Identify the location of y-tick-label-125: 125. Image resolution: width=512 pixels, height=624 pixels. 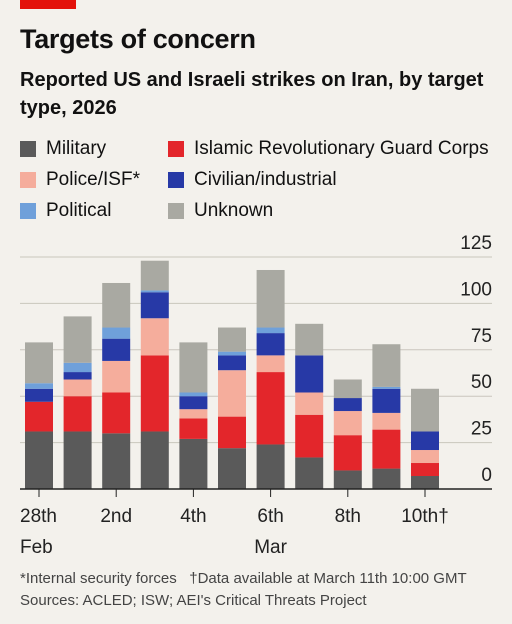
(476, 243).